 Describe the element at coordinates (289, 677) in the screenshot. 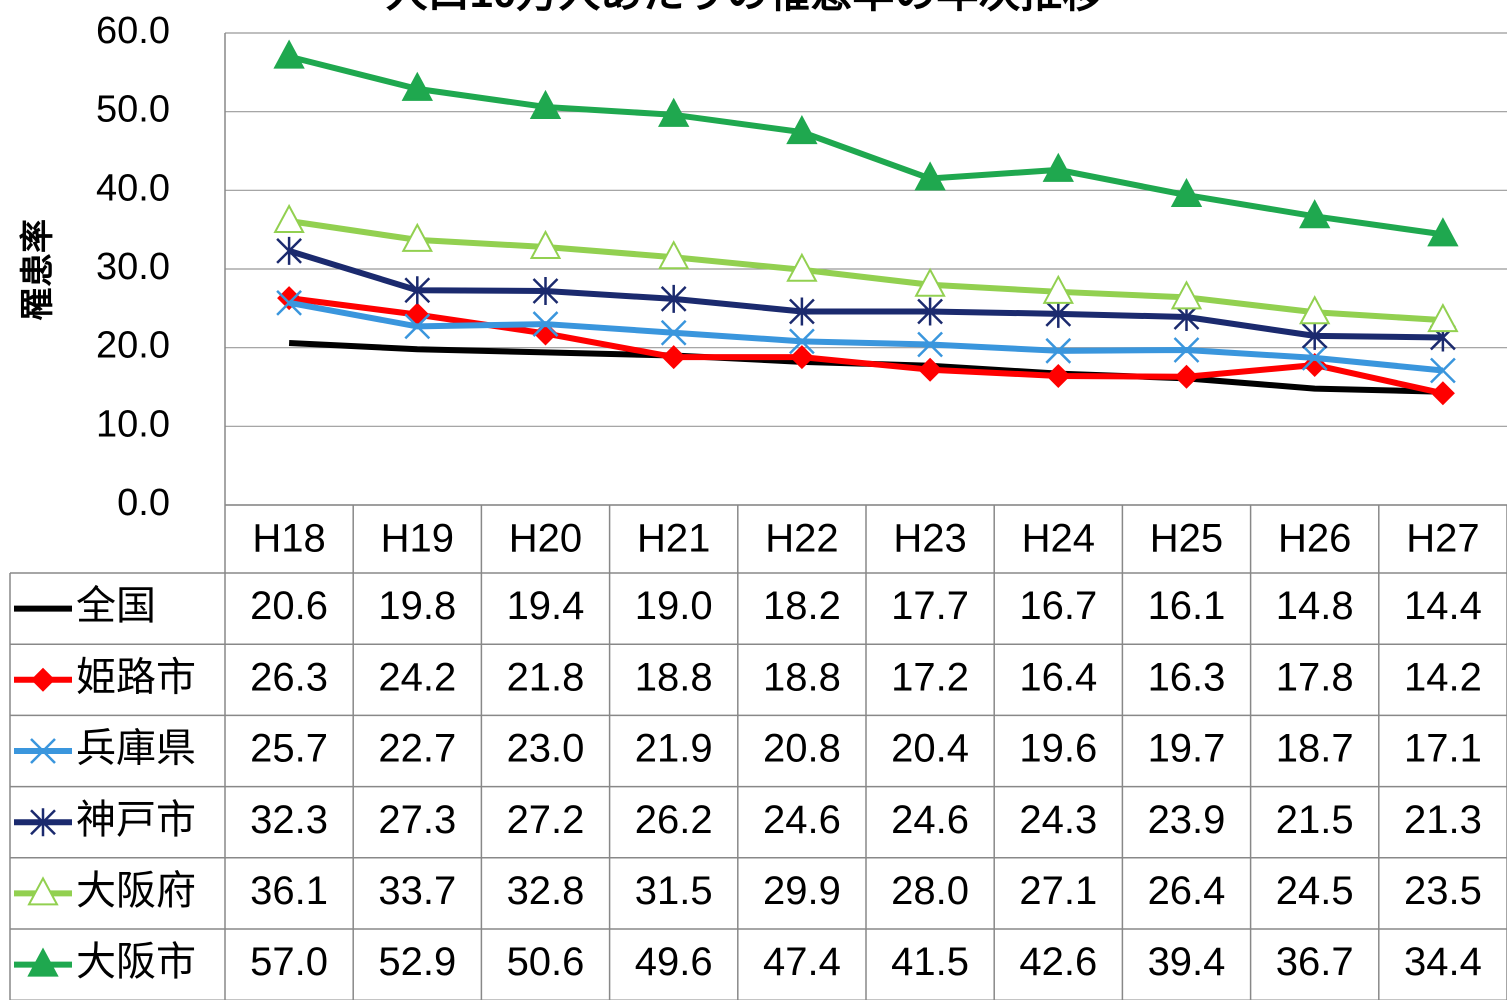

I see `table-cell: 26.3` at that location.